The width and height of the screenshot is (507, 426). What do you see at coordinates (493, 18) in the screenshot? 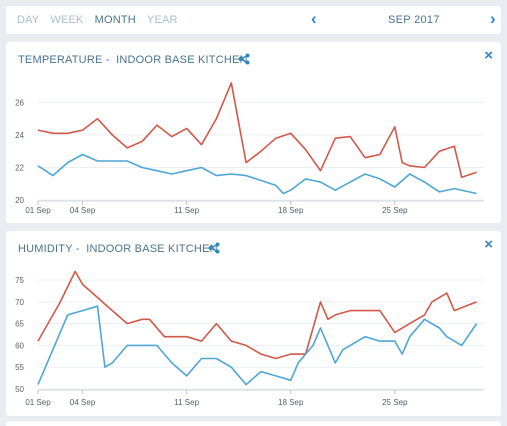
I see `chevron-right-icon: ›` at bounding box center [493, 18].